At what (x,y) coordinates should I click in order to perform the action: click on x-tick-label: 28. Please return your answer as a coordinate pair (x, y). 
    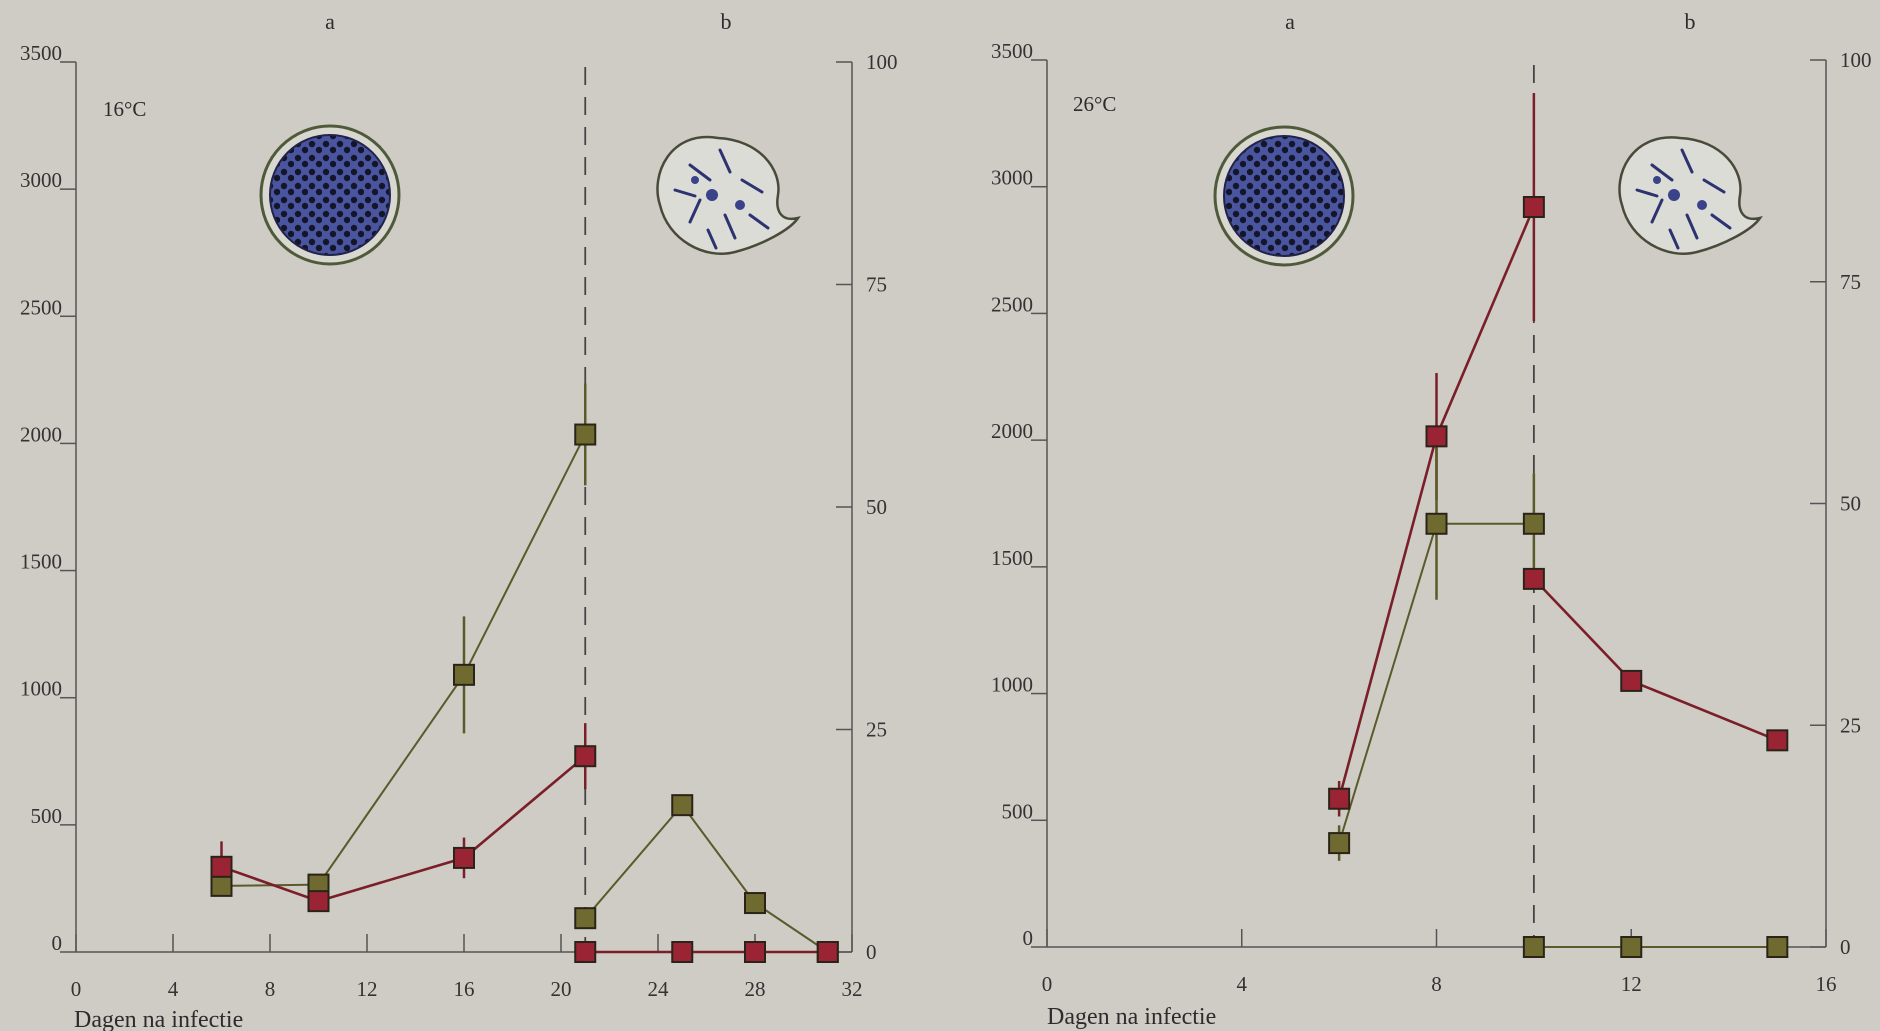
    Looking at the image, I should click on (755, 989).